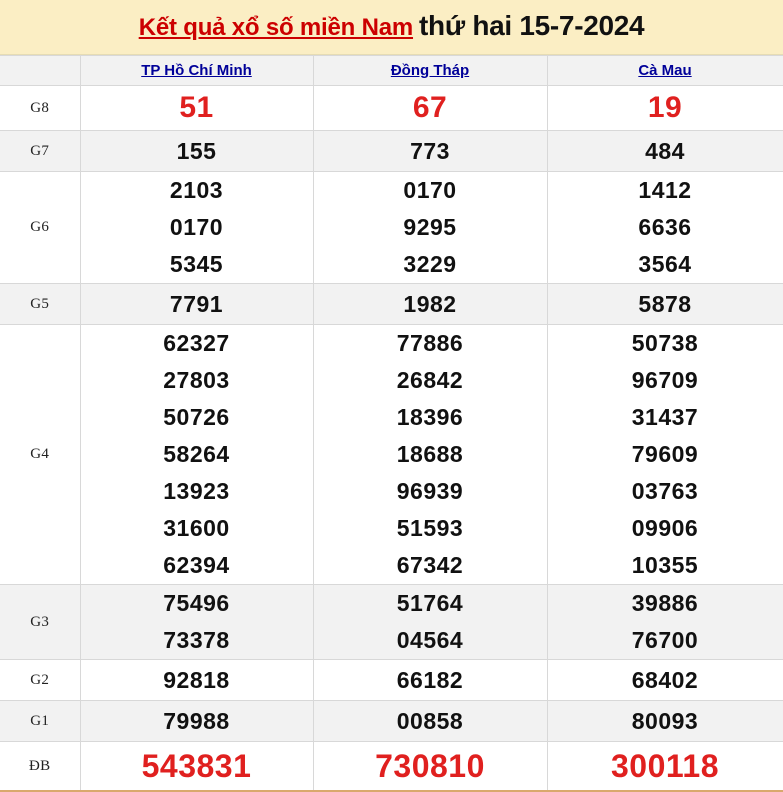 Image resolution: width=783 pixels, height=792 pixels. What do you see at coordinates (40, 151) in the screenshot?
I see `prize-label: G7` at bounding box center [40, 151].